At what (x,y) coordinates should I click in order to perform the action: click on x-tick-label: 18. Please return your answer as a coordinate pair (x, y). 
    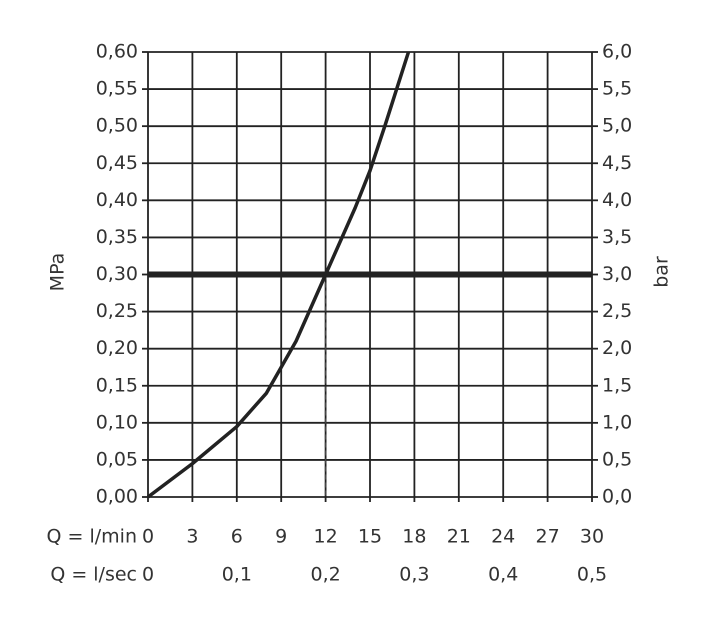
    Looking at the image, I should click on (414, 537).